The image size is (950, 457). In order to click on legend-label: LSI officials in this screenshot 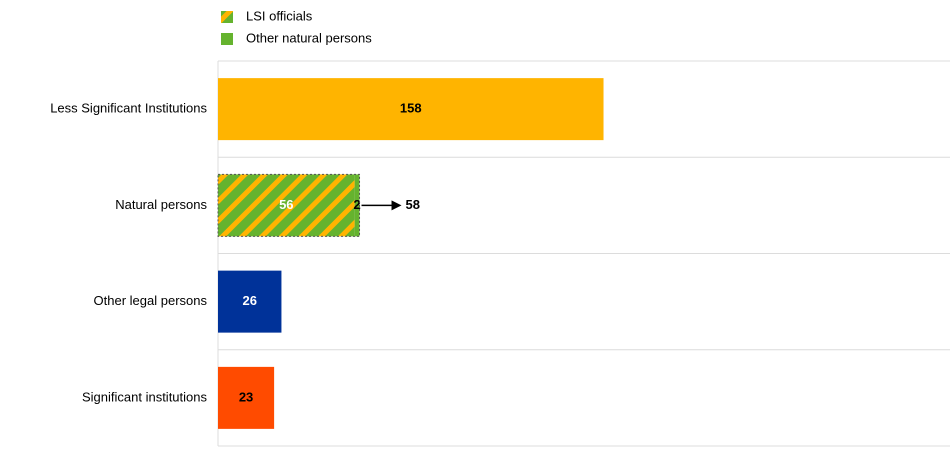, I will do `click(279, 15)`.